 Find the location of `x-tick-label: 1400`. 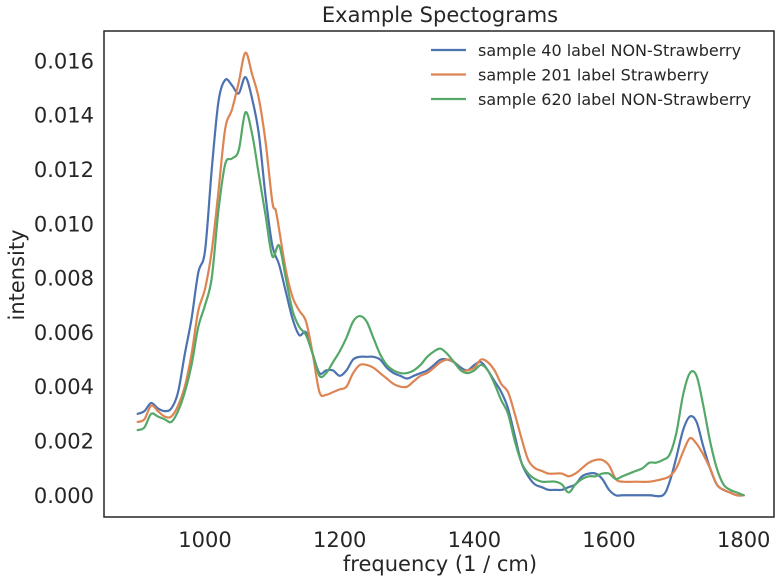

x-tick-label: 1400 is located at coordinates (474, 540).